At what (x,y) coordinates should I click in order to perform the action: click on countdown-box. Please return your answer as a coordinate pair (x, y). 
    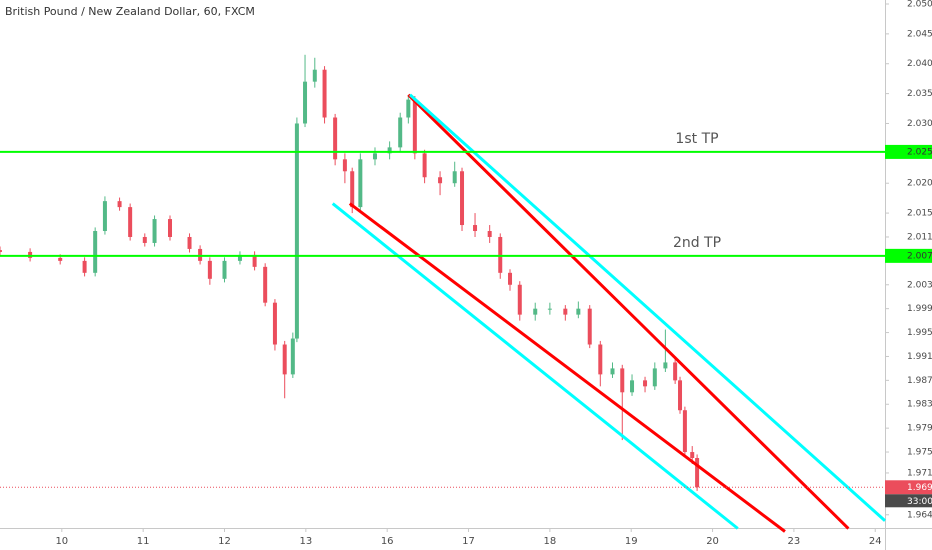
    Looking at the image, I should click on (908, 501).